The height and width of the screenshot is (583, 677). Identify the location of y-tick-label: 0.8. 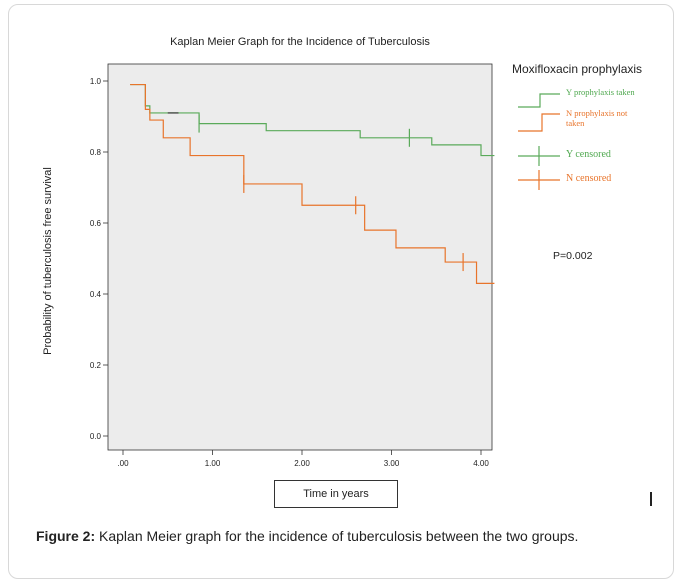
(96, 152).